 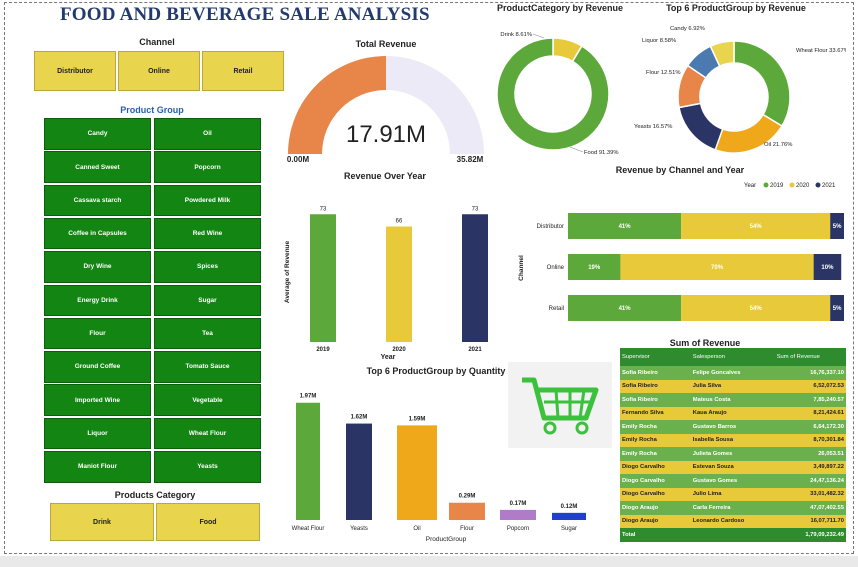 What do you see at coordinates (556, 268) in the screenshot?
I see `channel-axis-tick: Online` at bounding box center [556, 268].